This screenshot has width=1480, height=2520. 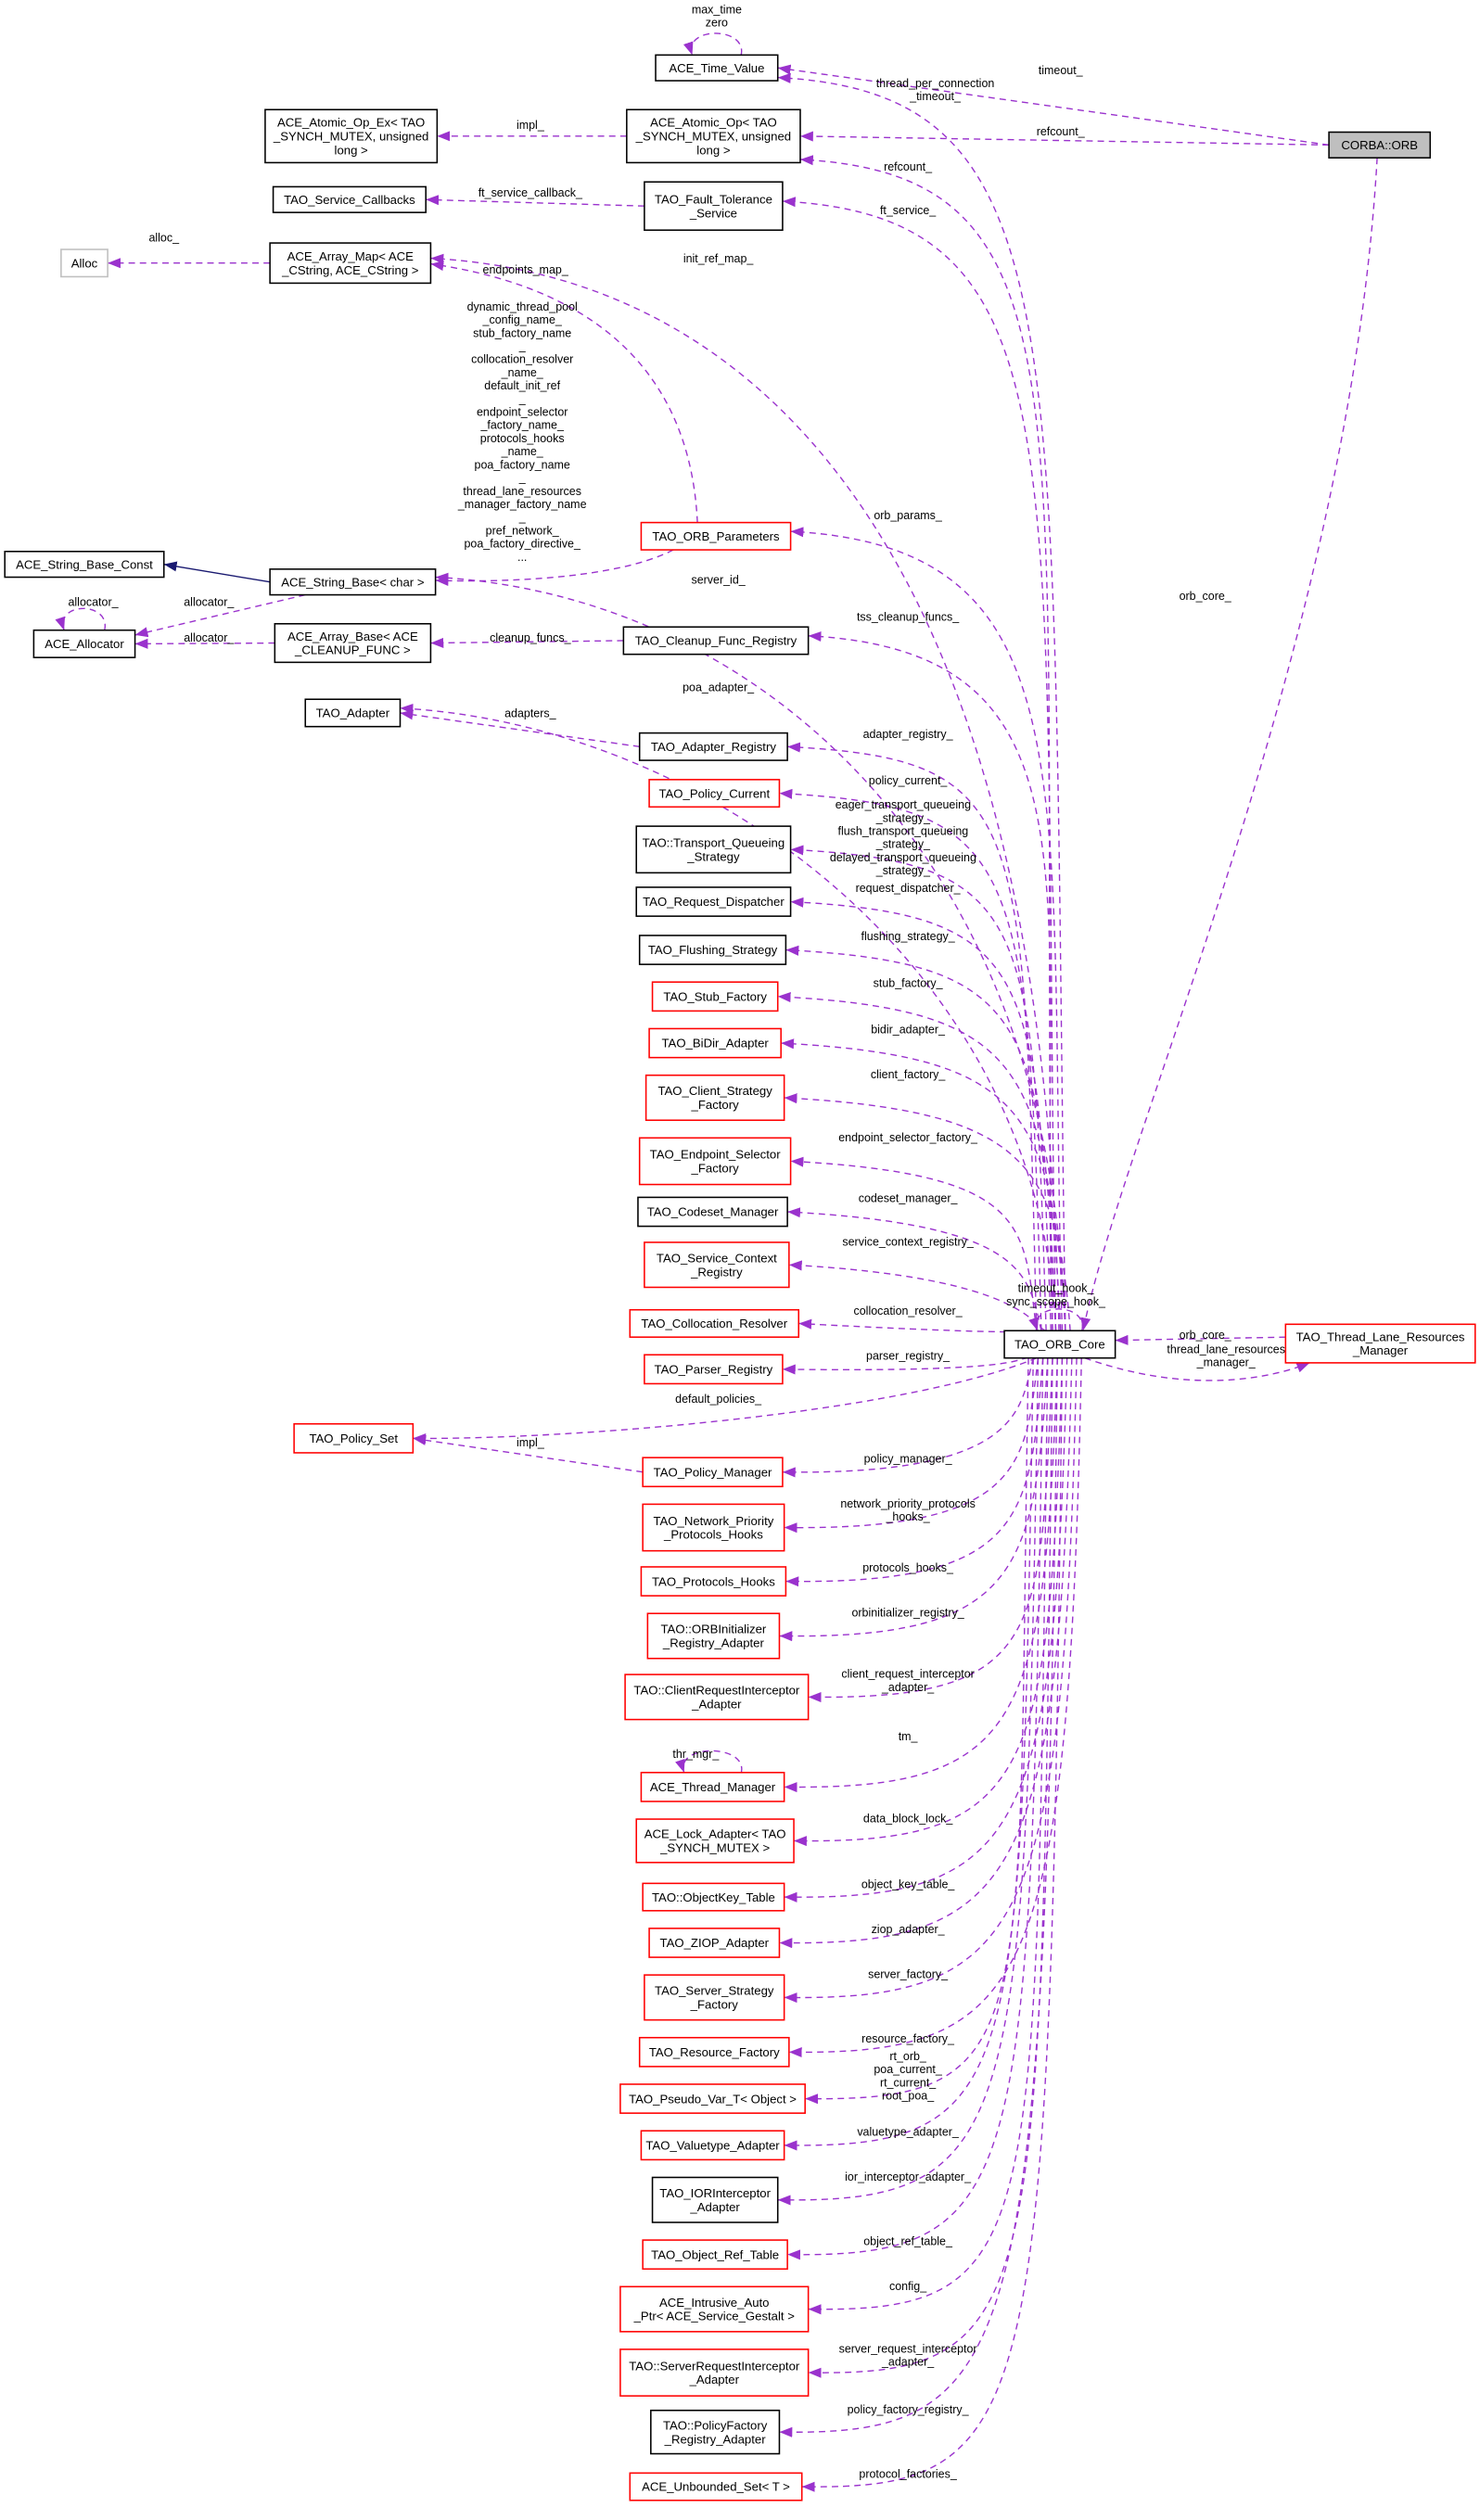 I want to click on class-name-line: _Registry_Adapter, so click(x=713, y=1643).